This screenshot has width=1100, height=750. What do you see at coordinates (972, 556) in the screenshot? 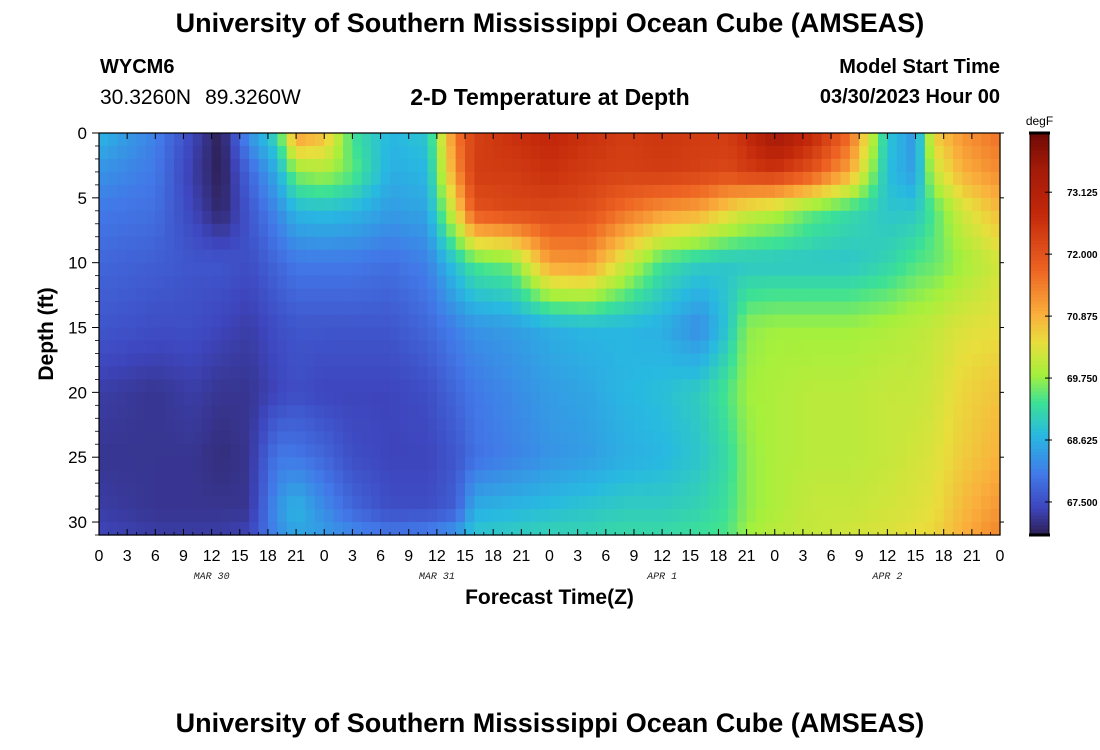
I see `x-tick-label: 21` at bounding box center [972, 556].